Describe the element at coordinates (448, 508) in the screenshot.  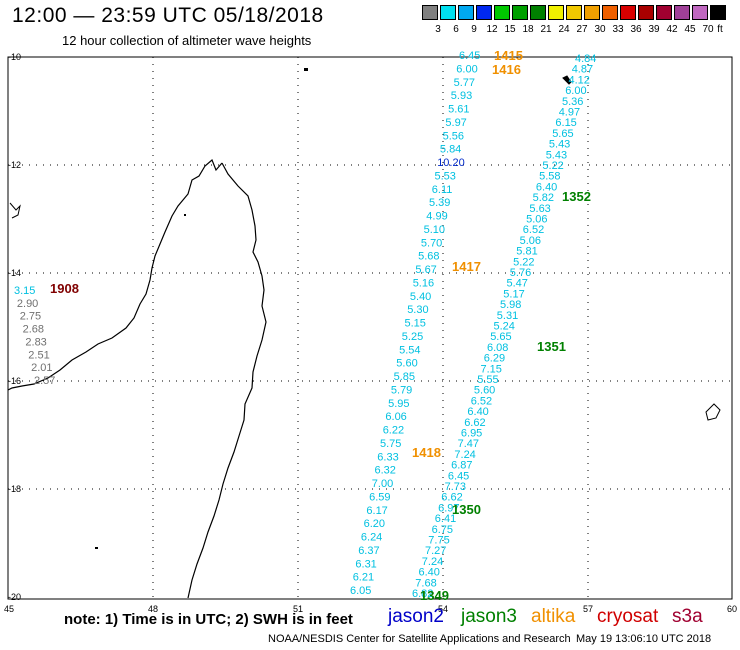
I see `jason3-swh-reading: 6.97` at that location.